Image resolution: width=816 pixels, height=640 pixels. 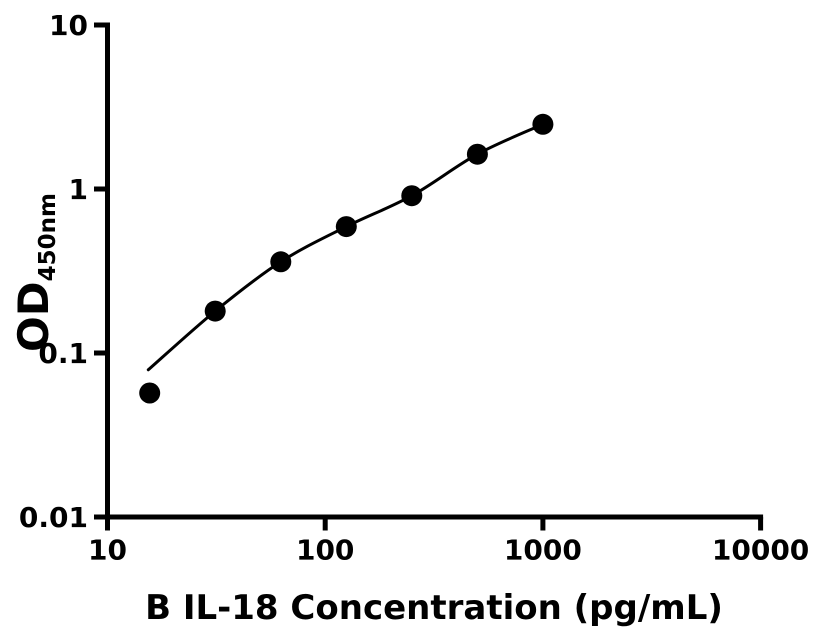 I want to click on x-tick-label: 1000, so click(x=543, y=550).